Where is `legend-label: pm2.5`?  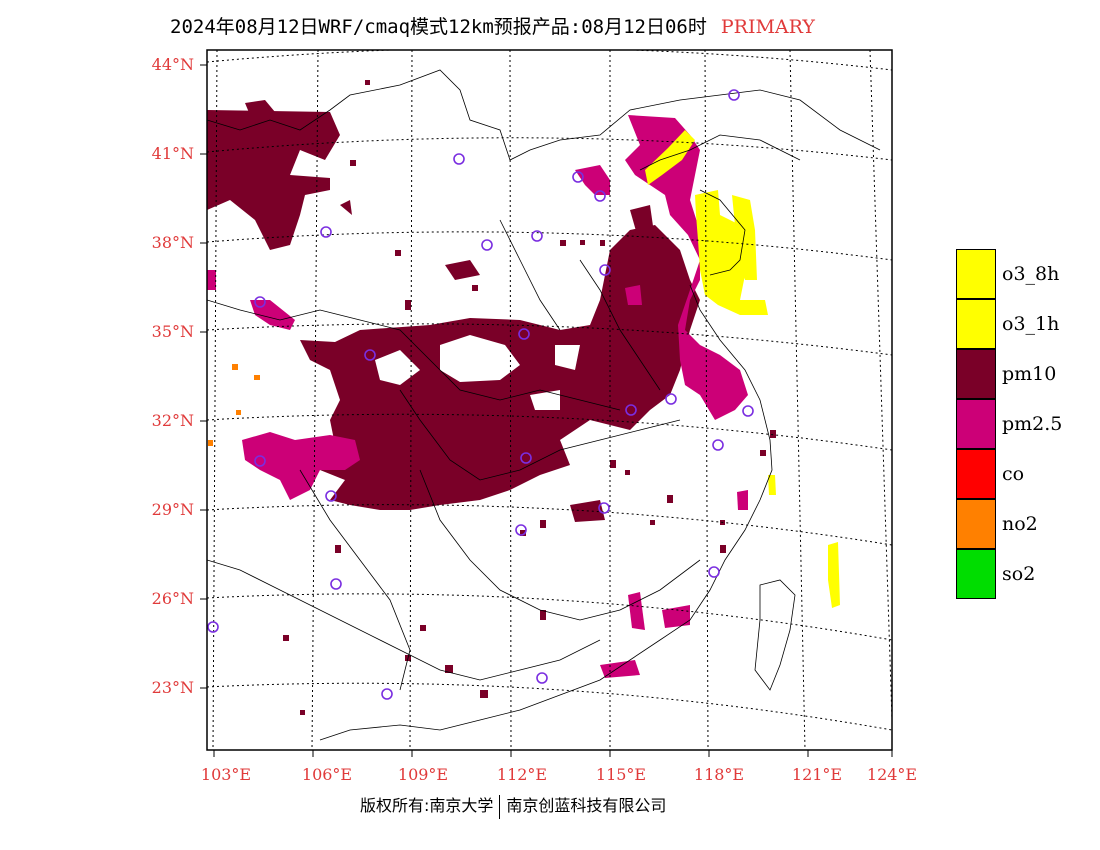
legend-label: pm2.5 is located at coordinates (1032, 424).